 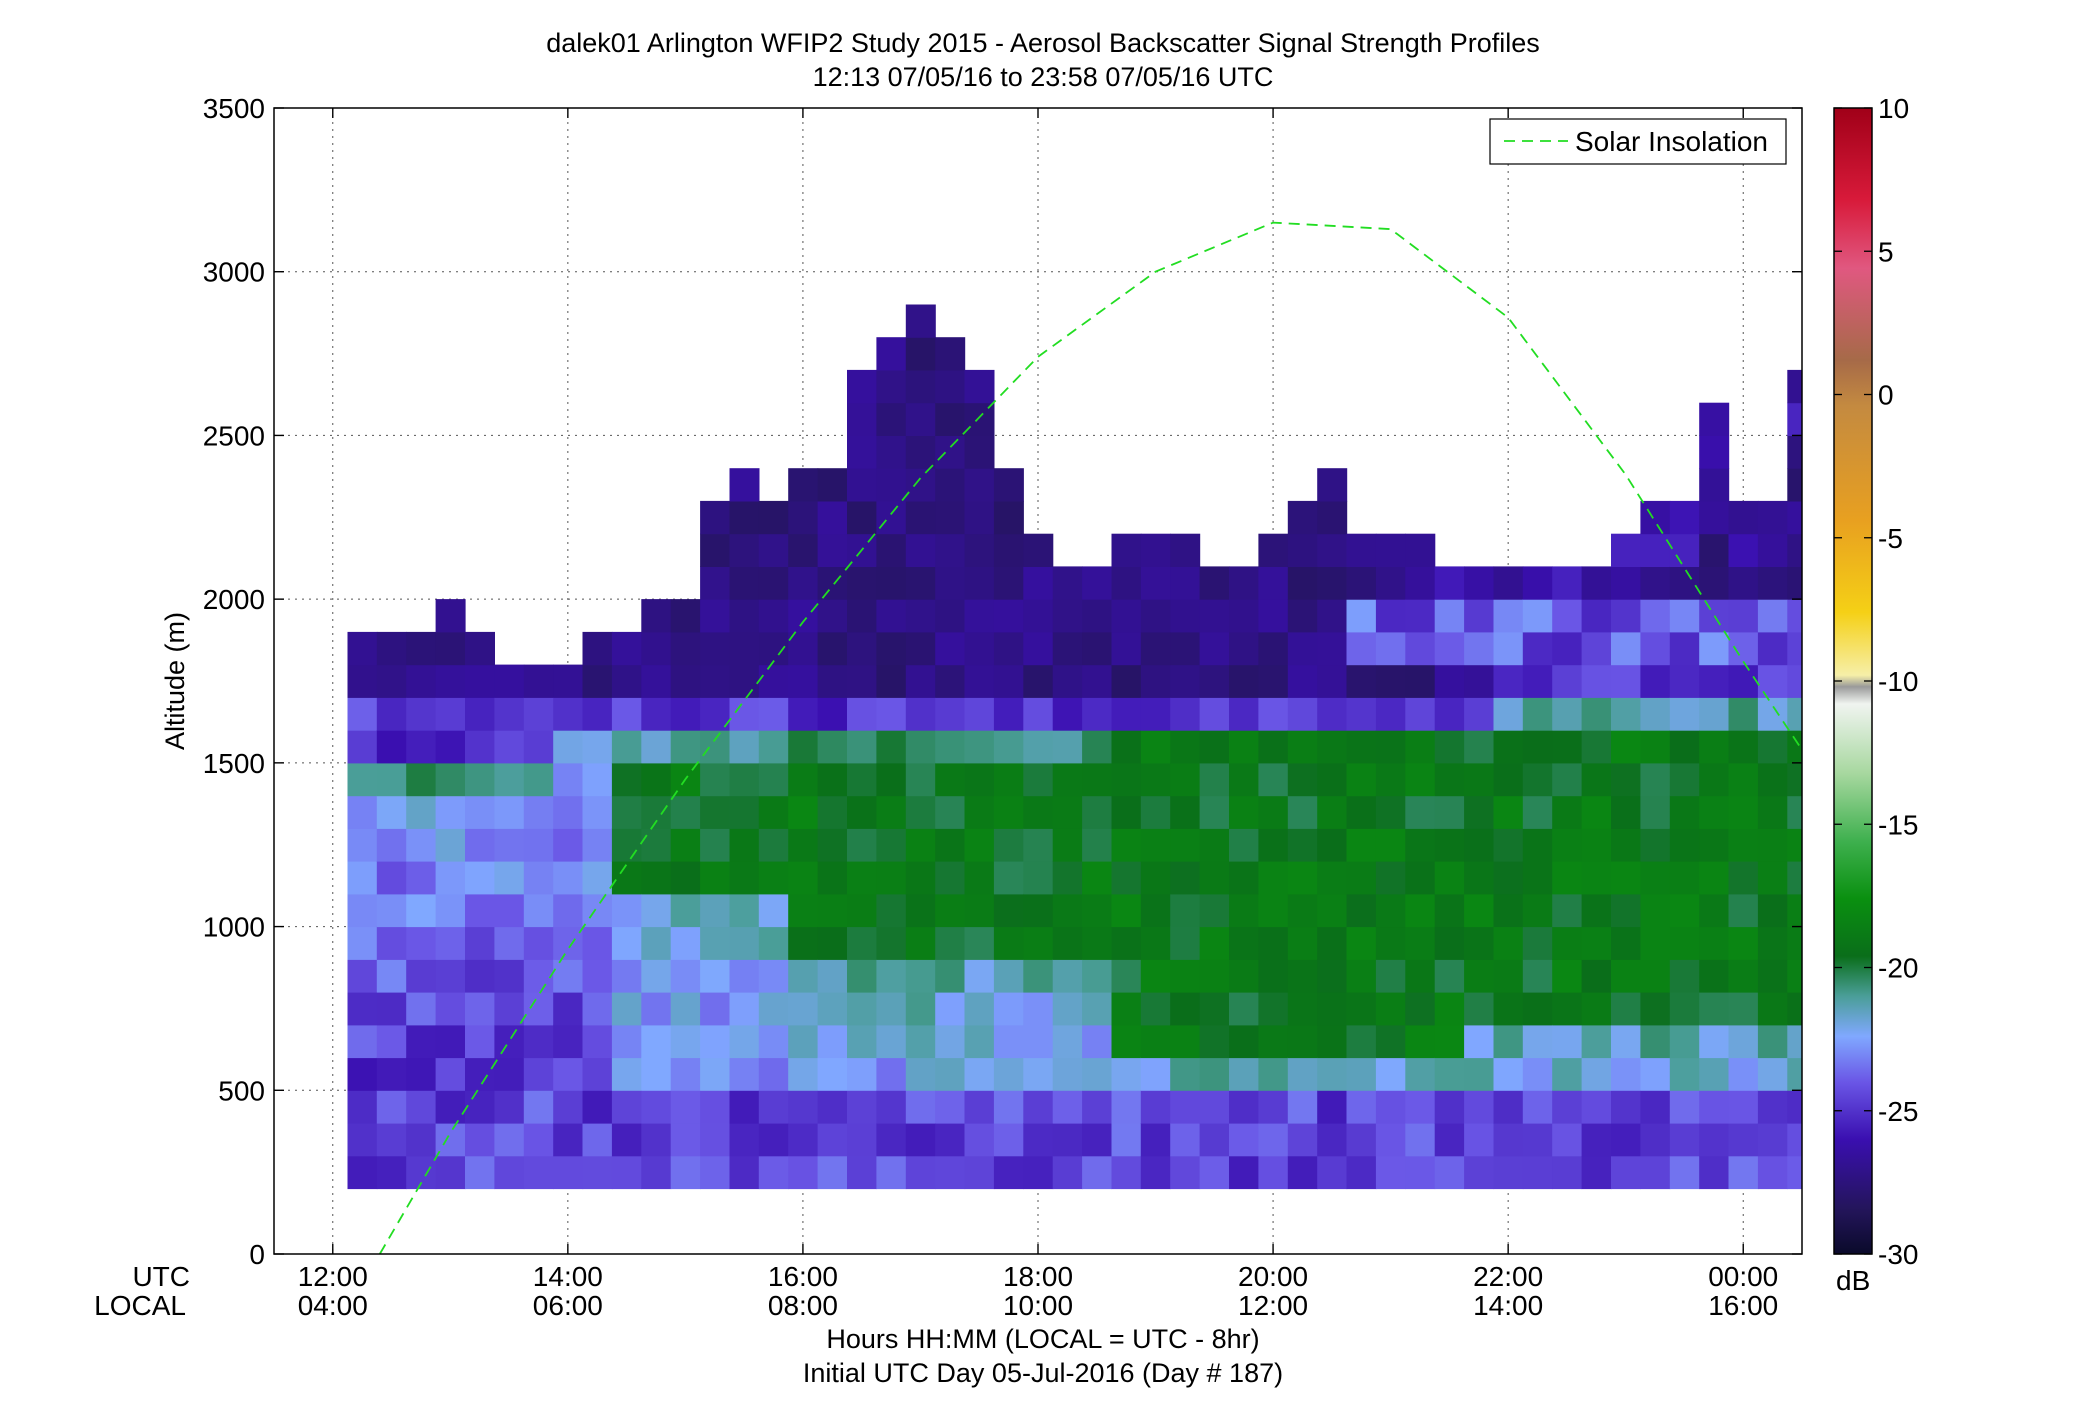 I want to click on x-axis-label: Hours HH:MM (LOCAL = UTC - 8hr), so click(x=1042, y=1339).